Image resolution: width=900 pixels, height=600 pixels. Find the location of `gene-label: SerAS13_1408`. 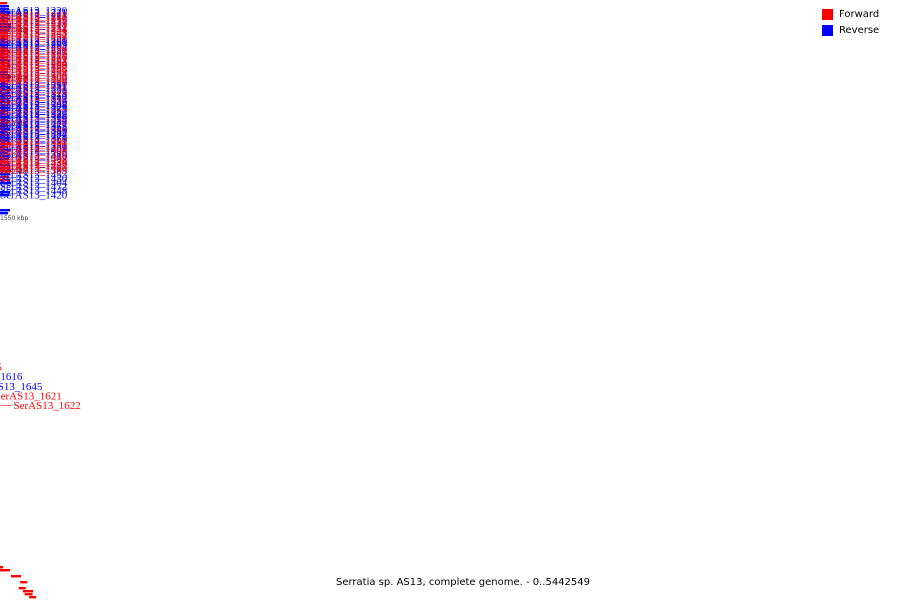

gene-label: SerAS13_1408 is located at coordinates (34, 151).